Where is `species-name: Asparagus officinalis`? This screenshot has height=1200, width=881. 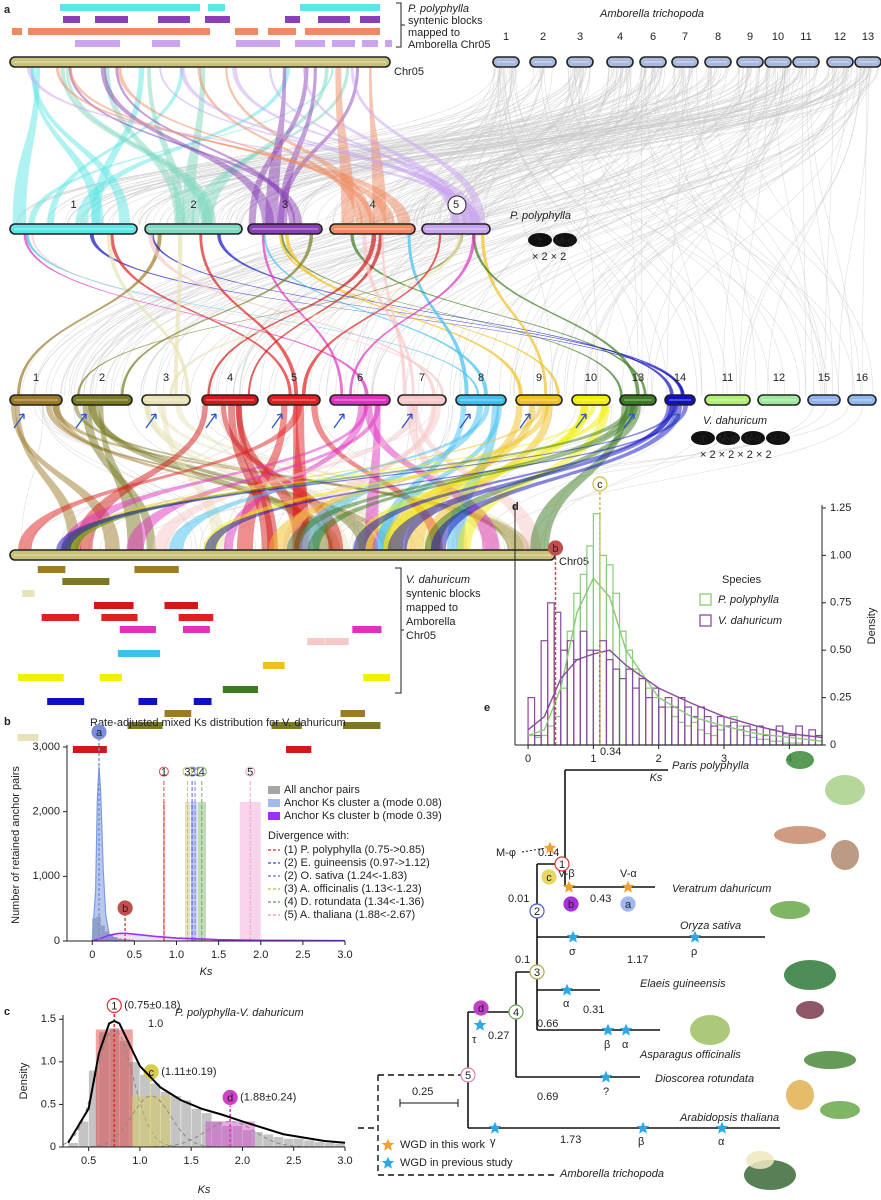 species-name: Asparagus officinalis is located at coordinates (690, 1055).